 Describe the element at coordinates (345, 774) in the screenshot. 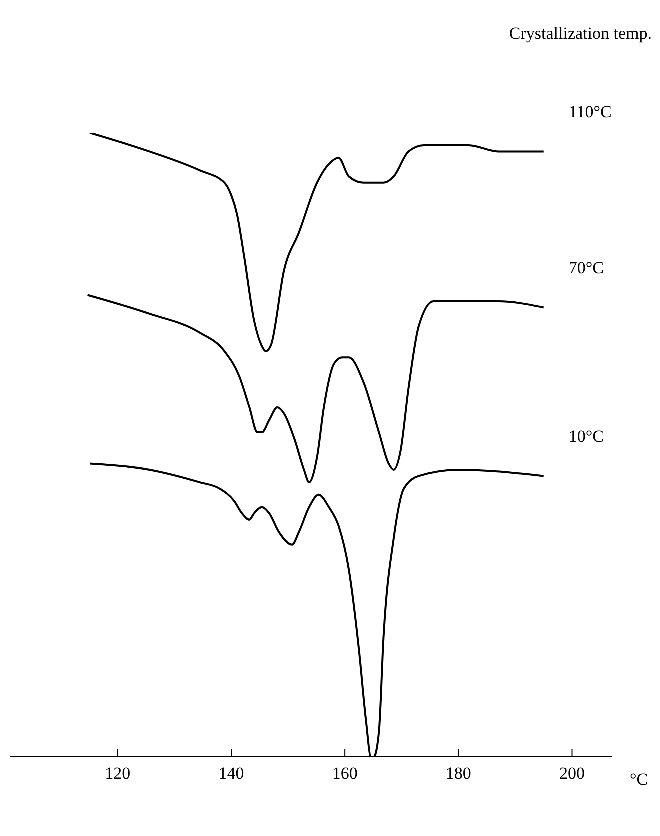

I see `x-tick-label: 160` at that location.